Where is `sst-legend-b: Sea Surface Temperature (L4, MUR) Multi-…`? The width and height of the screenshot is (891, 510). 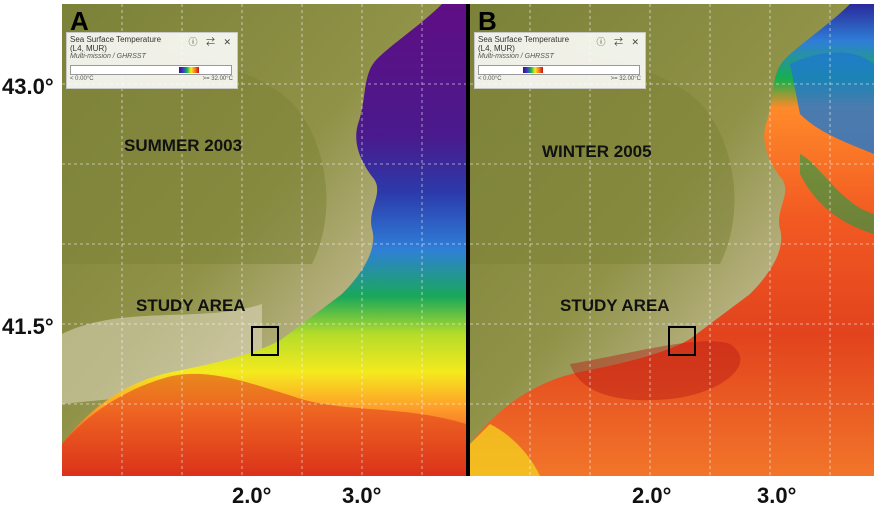 sst-legend-b: Sea Surface Temperature (L4, MUR) Multi-… is located at coordinates (560, 60).